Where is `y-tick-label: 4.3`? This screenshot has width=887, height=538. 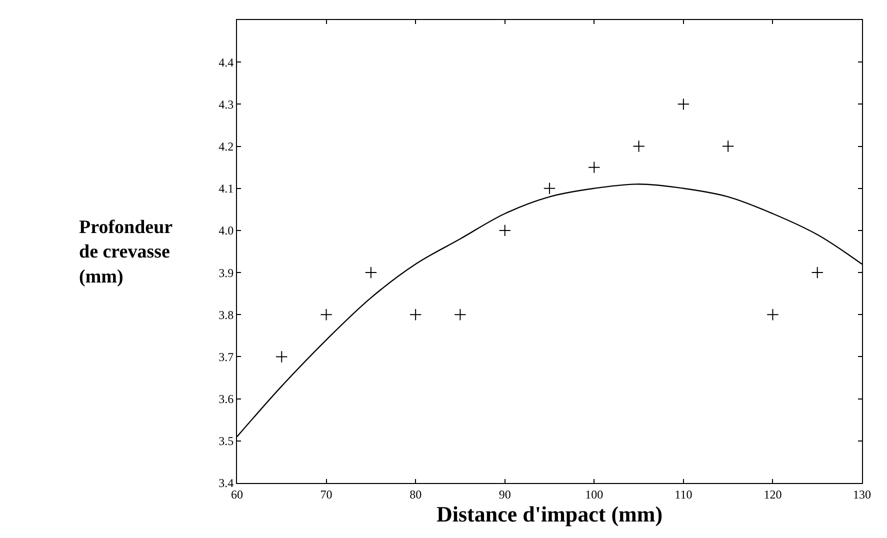
y-tick-label: 4.3 is located at coordinates (226, 104).